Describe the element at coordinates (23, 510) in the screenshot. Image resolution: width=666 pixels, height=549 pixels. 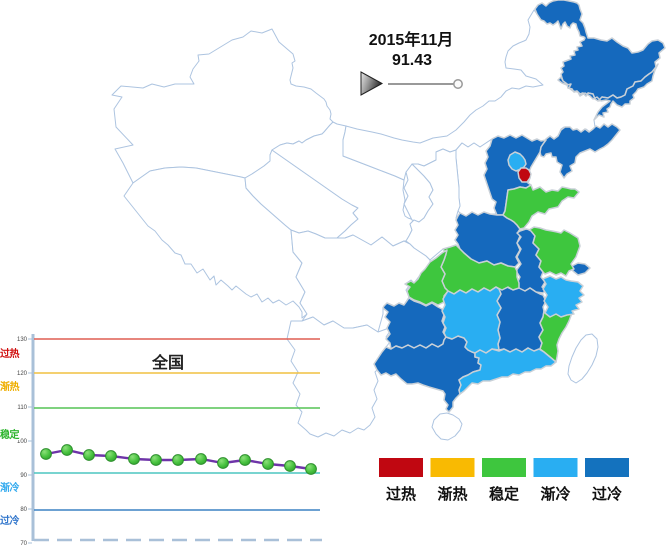
I see `svg-text: 80` at that location.